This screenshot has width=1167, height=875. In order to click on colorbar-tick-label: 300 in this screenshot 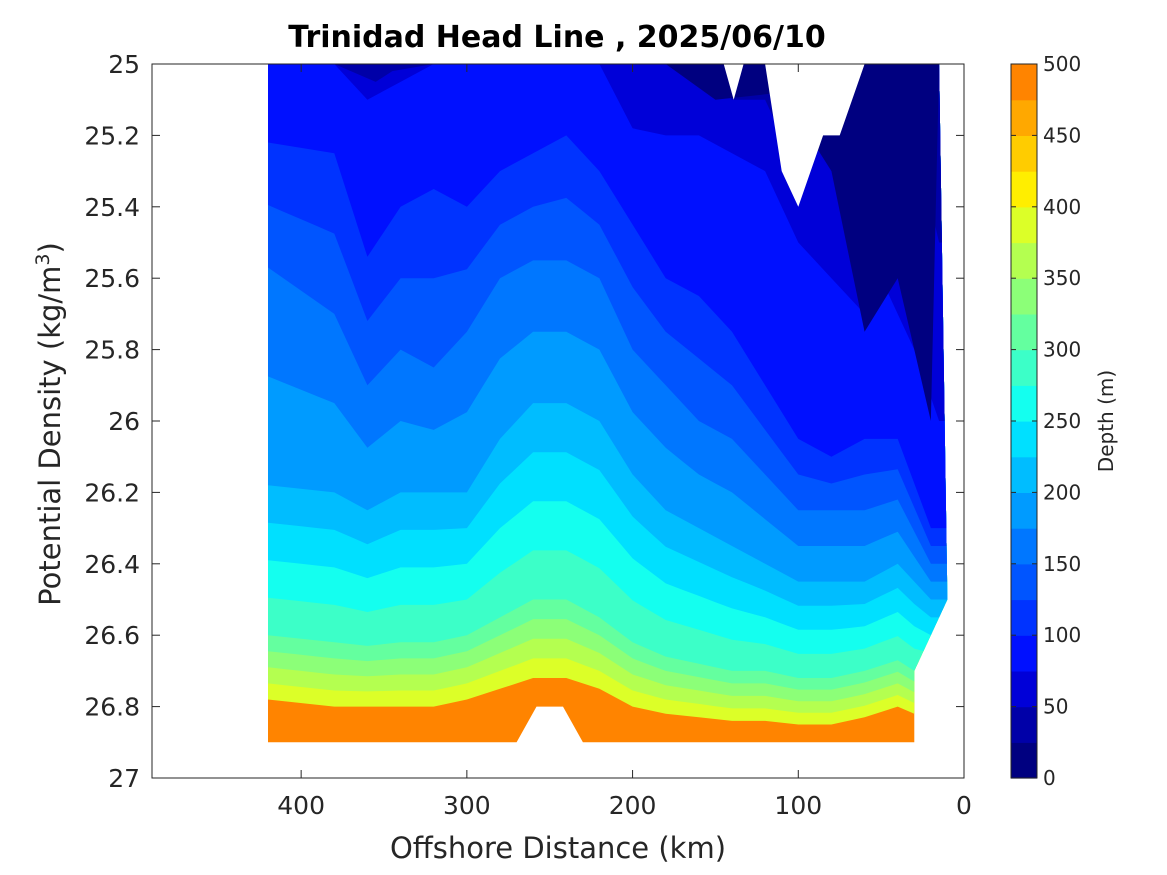, I will do `click(1062, 350)`.